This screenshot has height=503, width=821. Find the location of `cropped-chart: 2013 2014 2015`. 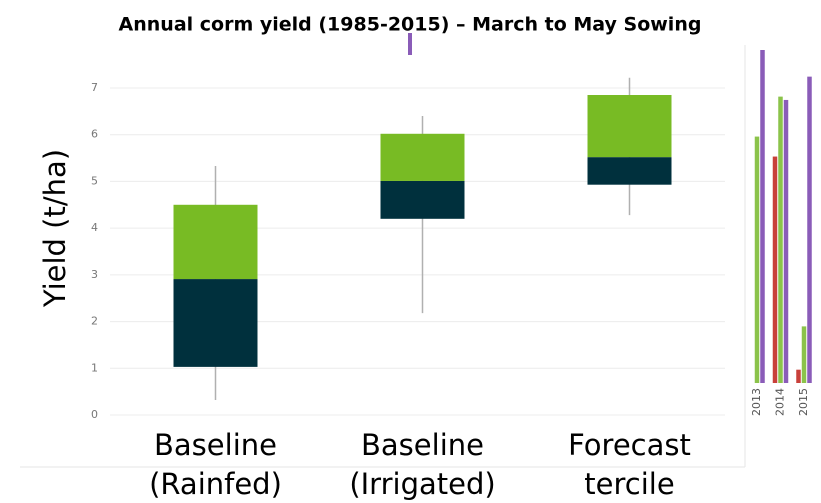

cropped-chart: 2013 2014 2015 is located at coordinates (781, 233).